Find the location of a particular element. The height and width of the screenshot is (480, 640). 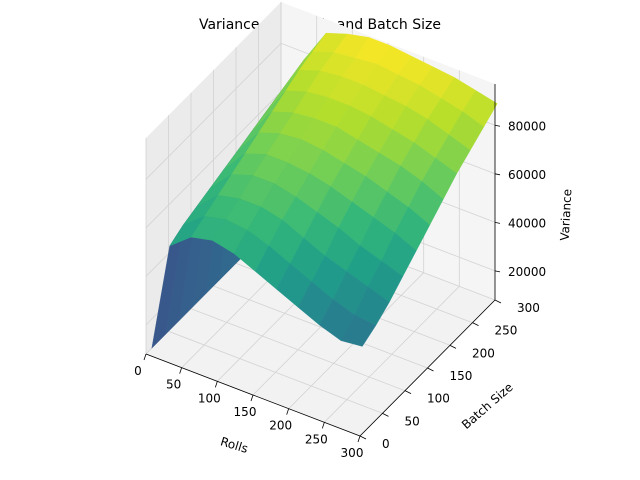

x-tick-label: 300 is located at coordinates (352, 453).